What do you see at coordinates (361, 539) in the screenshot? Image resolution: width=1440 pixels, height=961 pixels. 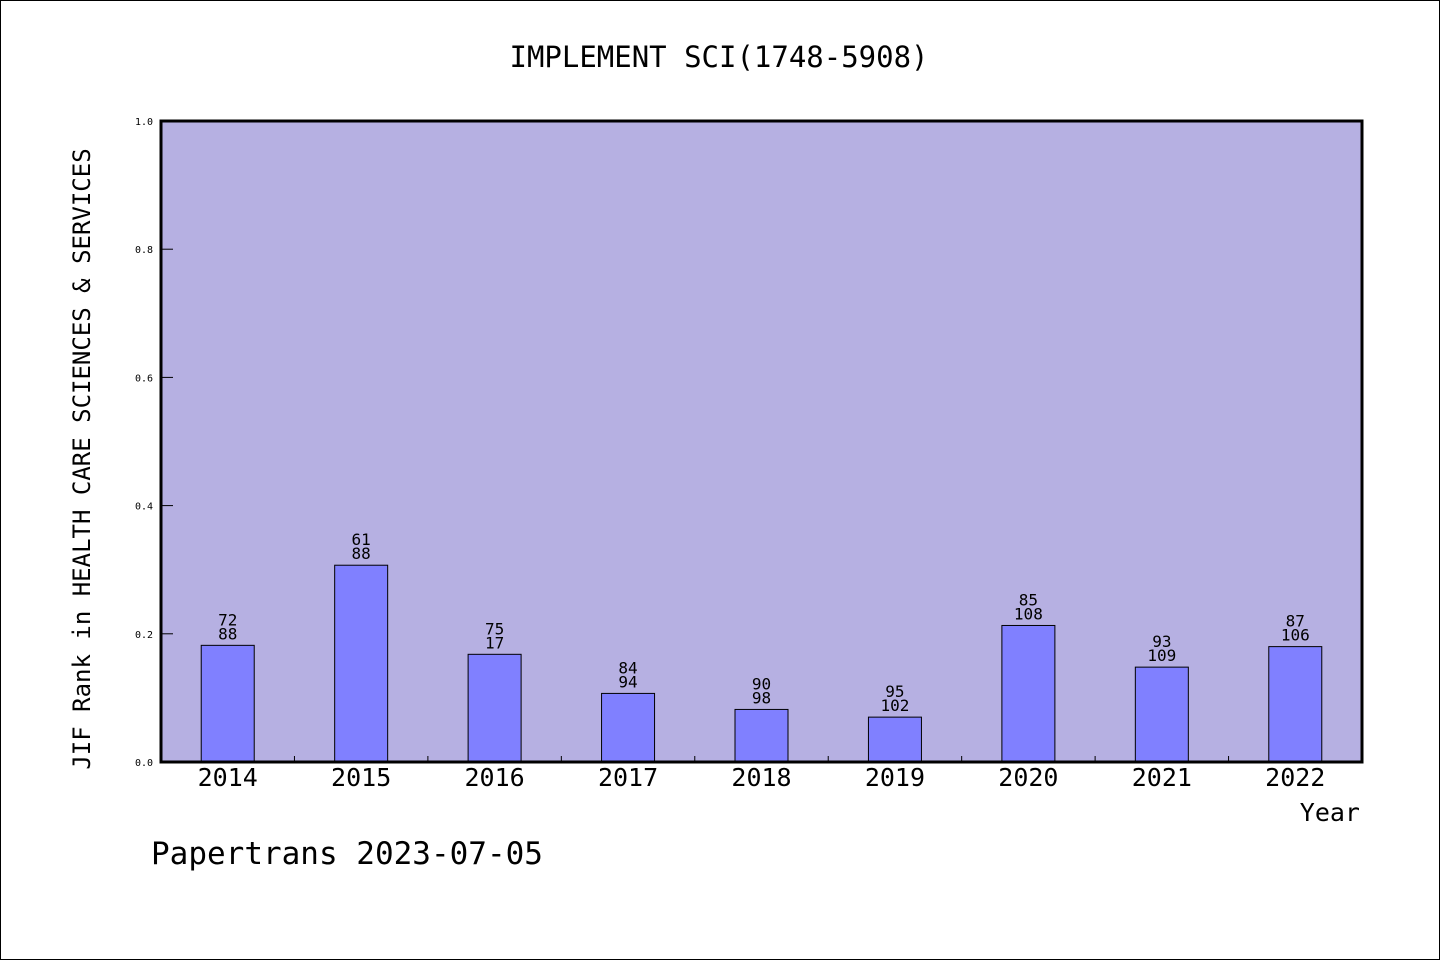 I see `bar-label-rank-2015: 61` at bounding box center [361, 539].